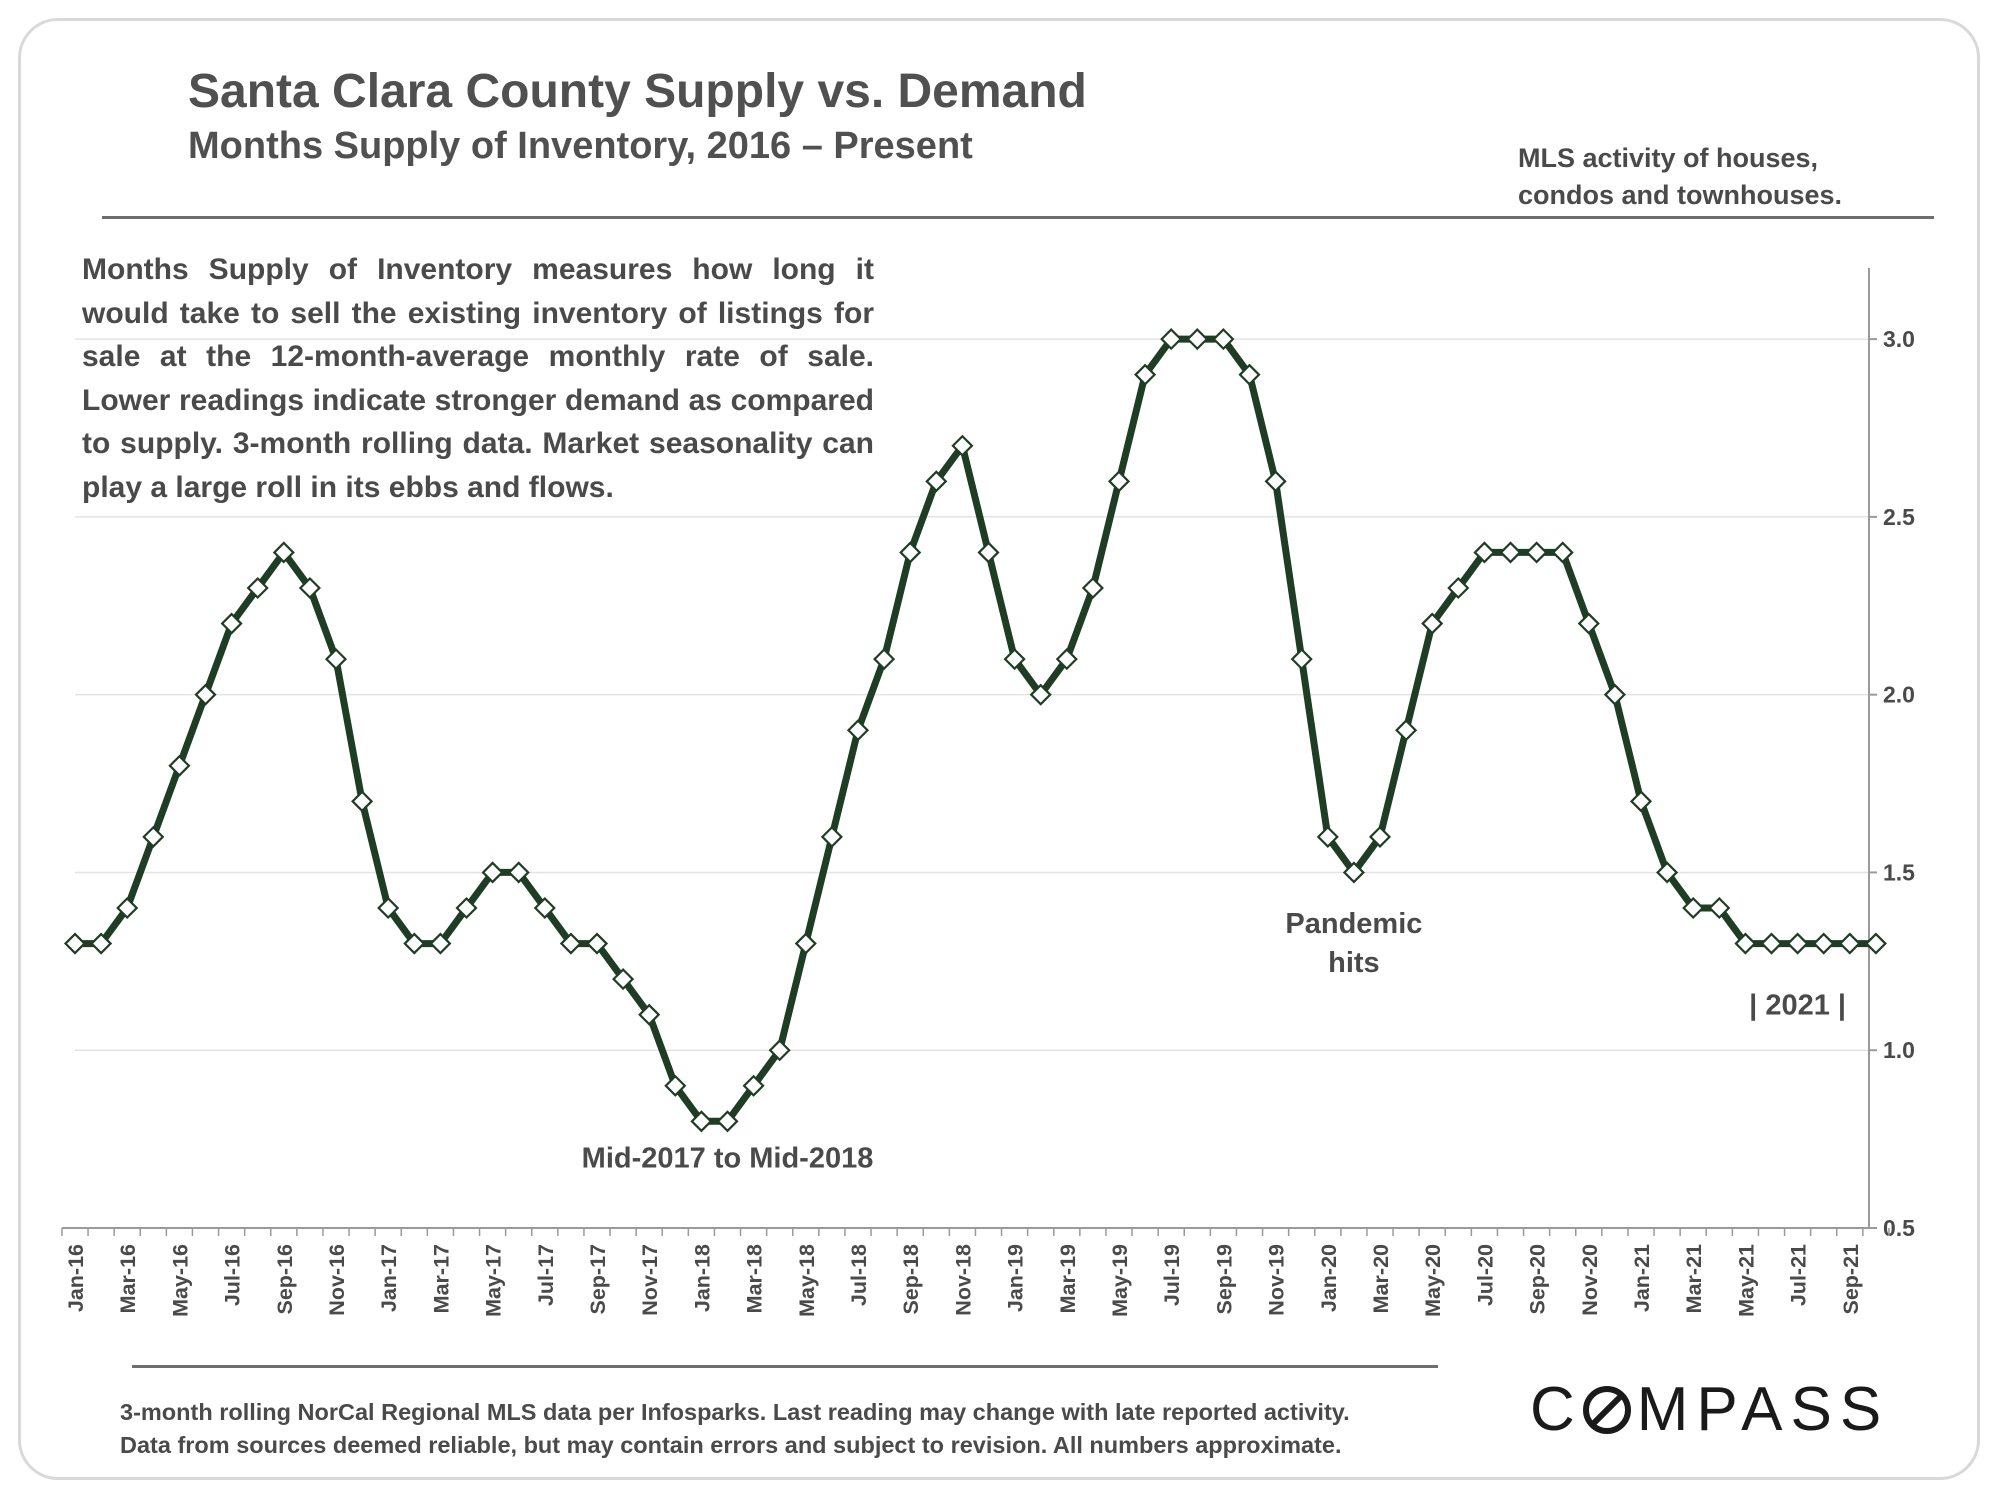 This screenshot has width=2000, height=1500. Describe the element at coordinates (1224, 1279) in the screenshot. I see `x-tick-label: Sep-19` at that location.